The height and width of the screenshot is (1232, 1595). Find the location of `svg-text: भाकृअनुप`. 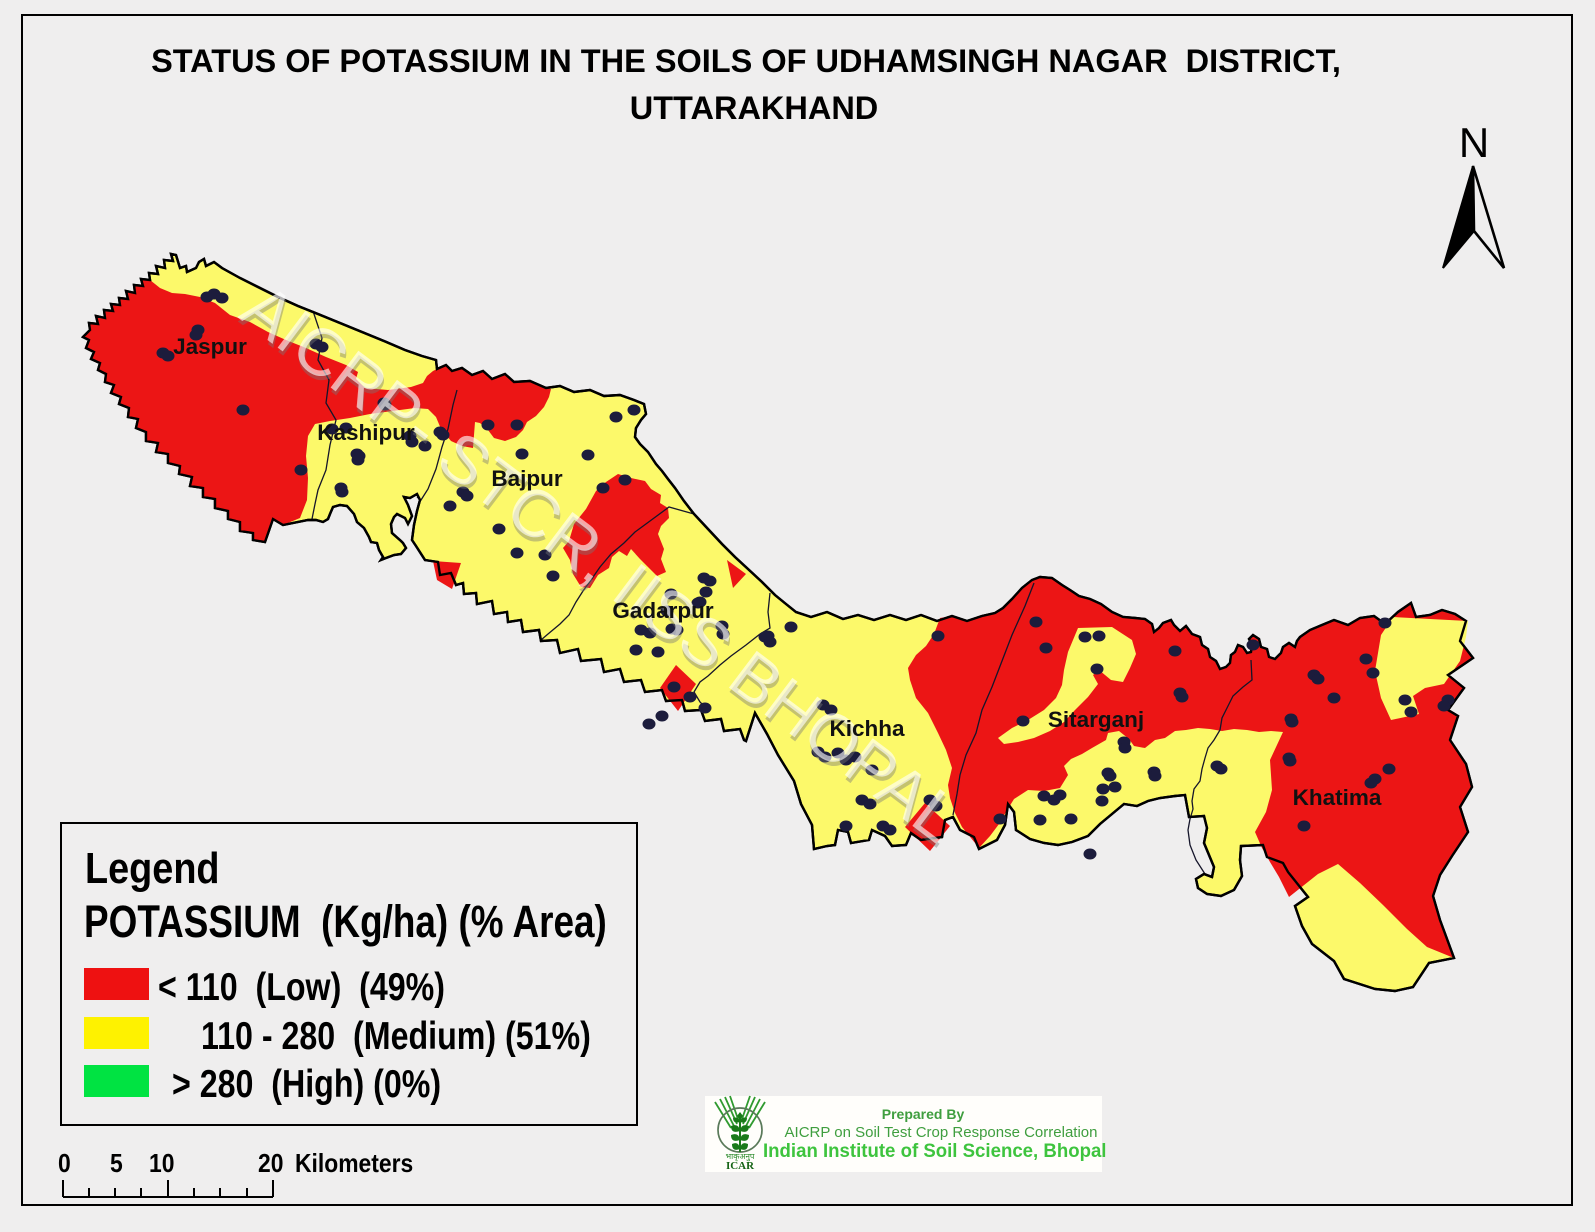

svg-text: भाकृअनुप is located at coordinates (740, 1157).